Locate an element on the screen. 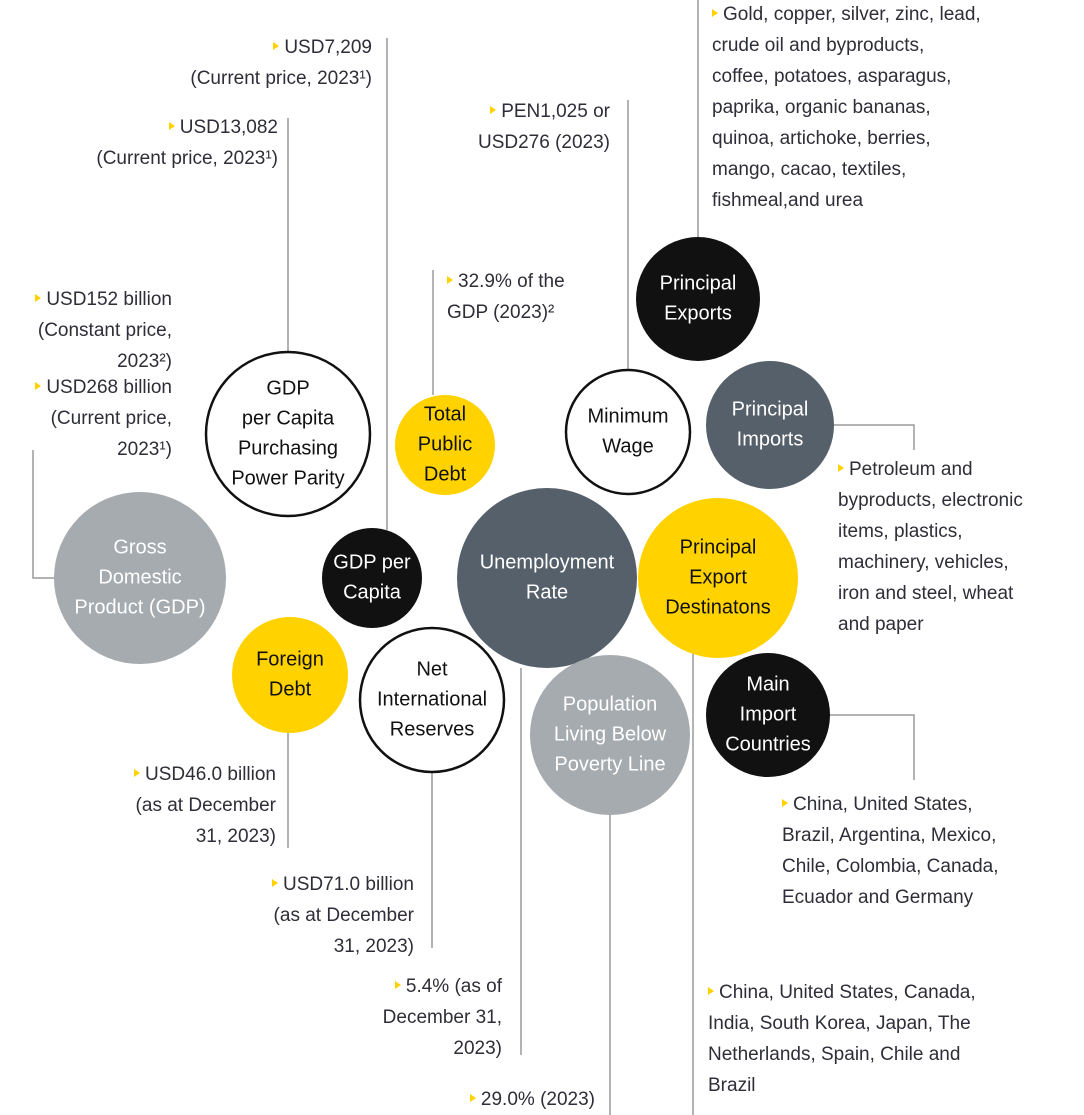  note-line: 2023¹) is located at coordinates (144, 449).